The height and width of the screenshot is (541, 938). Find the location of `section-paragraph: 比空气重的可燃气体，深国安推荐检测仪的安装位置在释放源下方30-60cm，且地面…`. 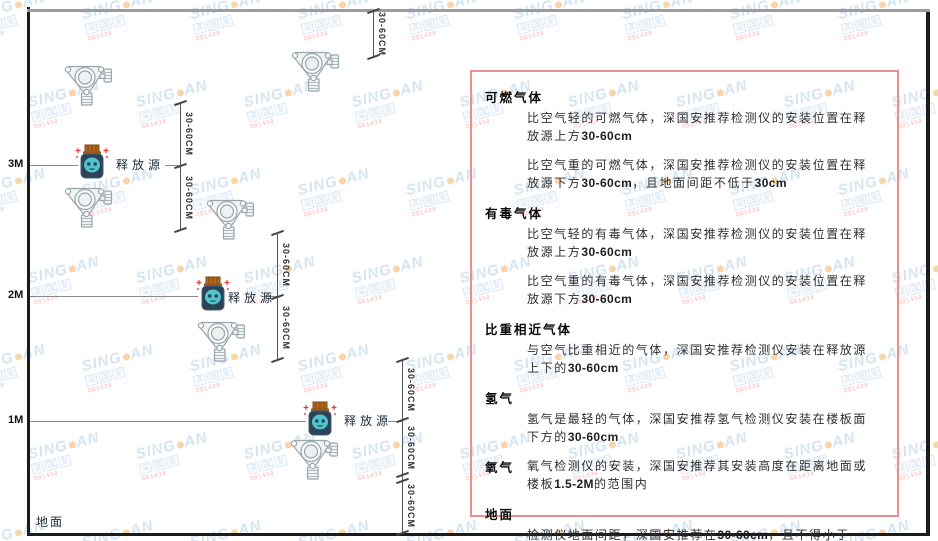

section-paragraph: 比空气重的可燃气体，深国安推荐检测仪的安装位置在释放源下方30-60cm，且地面… is located at coordinates (697, 174).